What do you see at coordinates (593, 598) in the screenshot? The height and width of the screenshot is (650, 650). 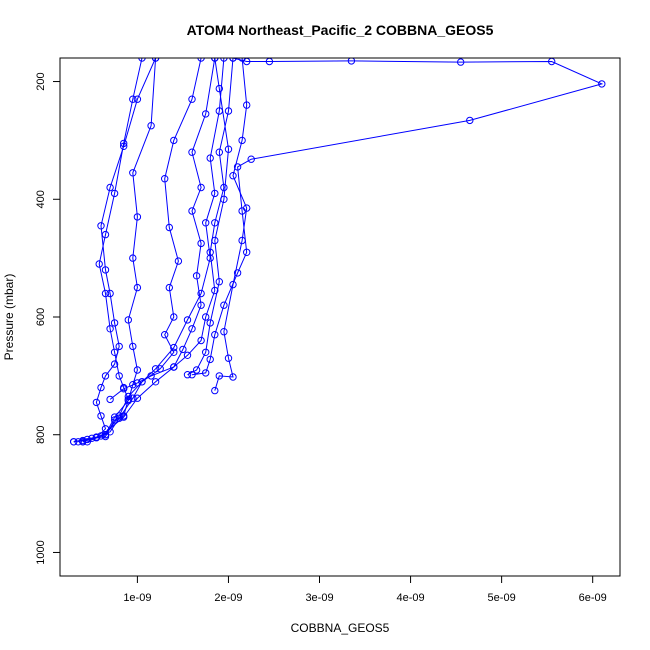 I see `x-tick-label: 6e-09` at bounding box center [593, 598].